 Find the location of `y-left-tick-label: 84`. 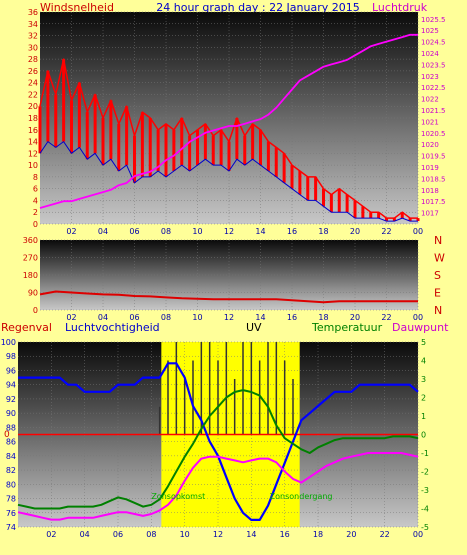

y-left-tick-label: 84 is located at coordinates (11, 456).